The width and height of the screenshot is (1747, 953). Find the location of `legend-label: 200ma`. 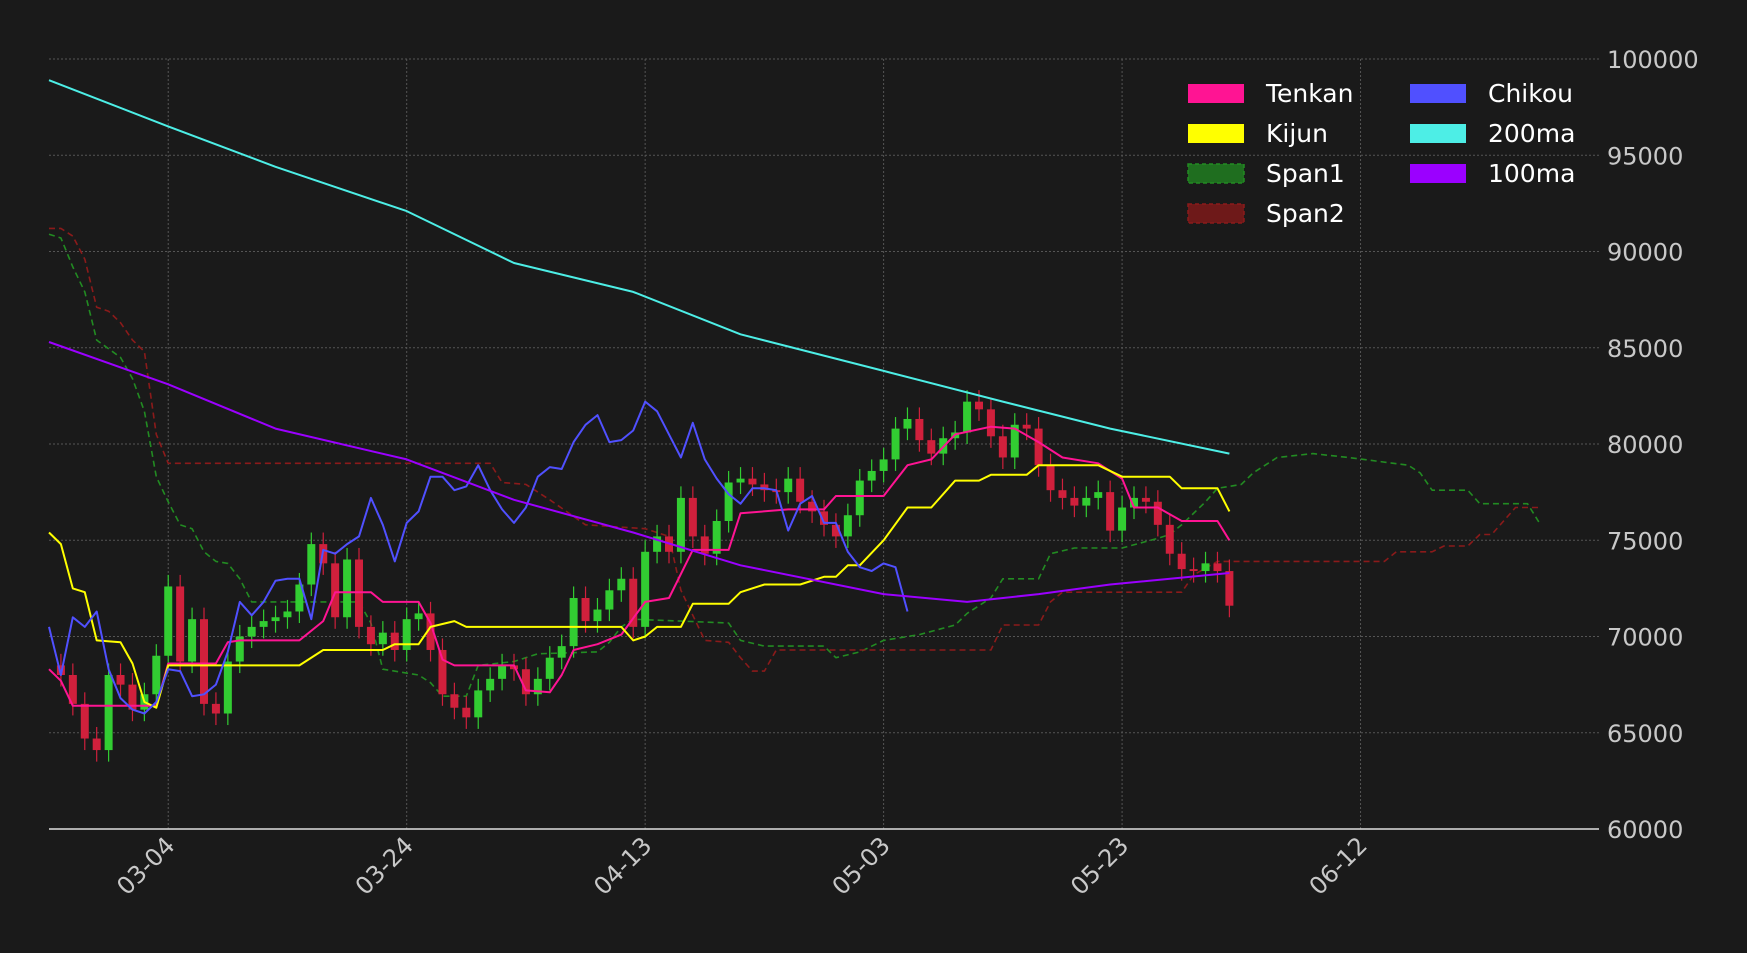

legend-label: 200ma is located at coordinates (1531, 133).